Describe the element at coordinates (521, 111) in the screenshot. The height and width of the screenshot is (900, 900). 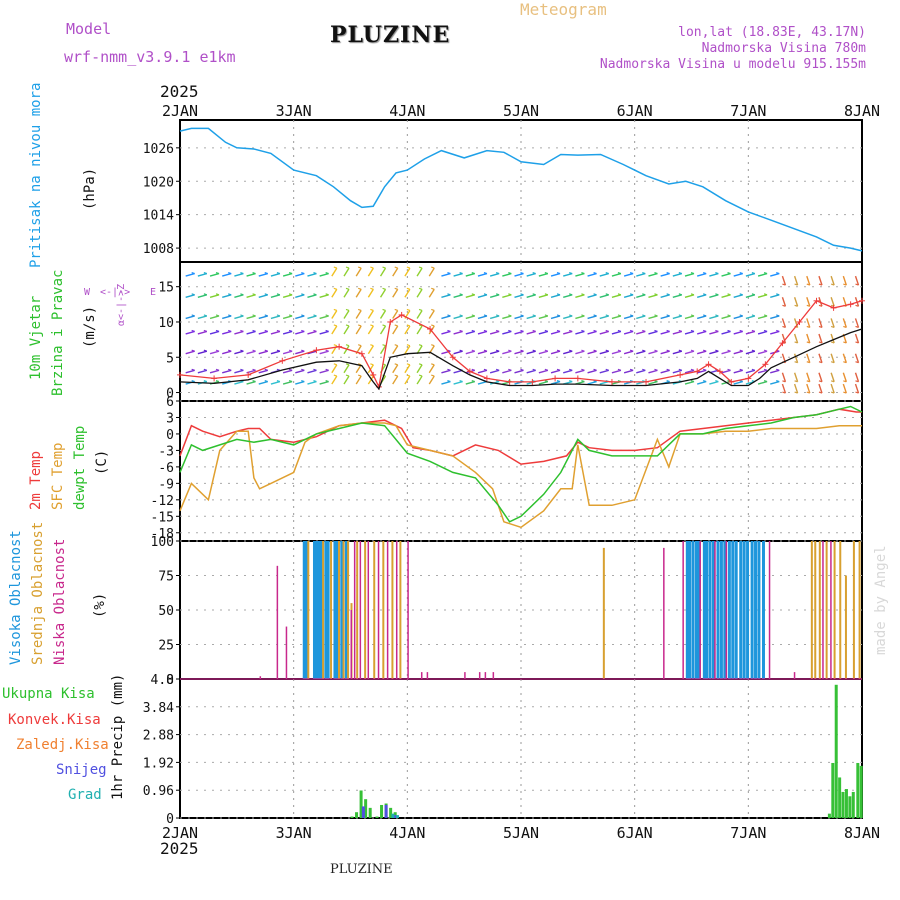
I see `top-time-tick: 5JAN` at that location.